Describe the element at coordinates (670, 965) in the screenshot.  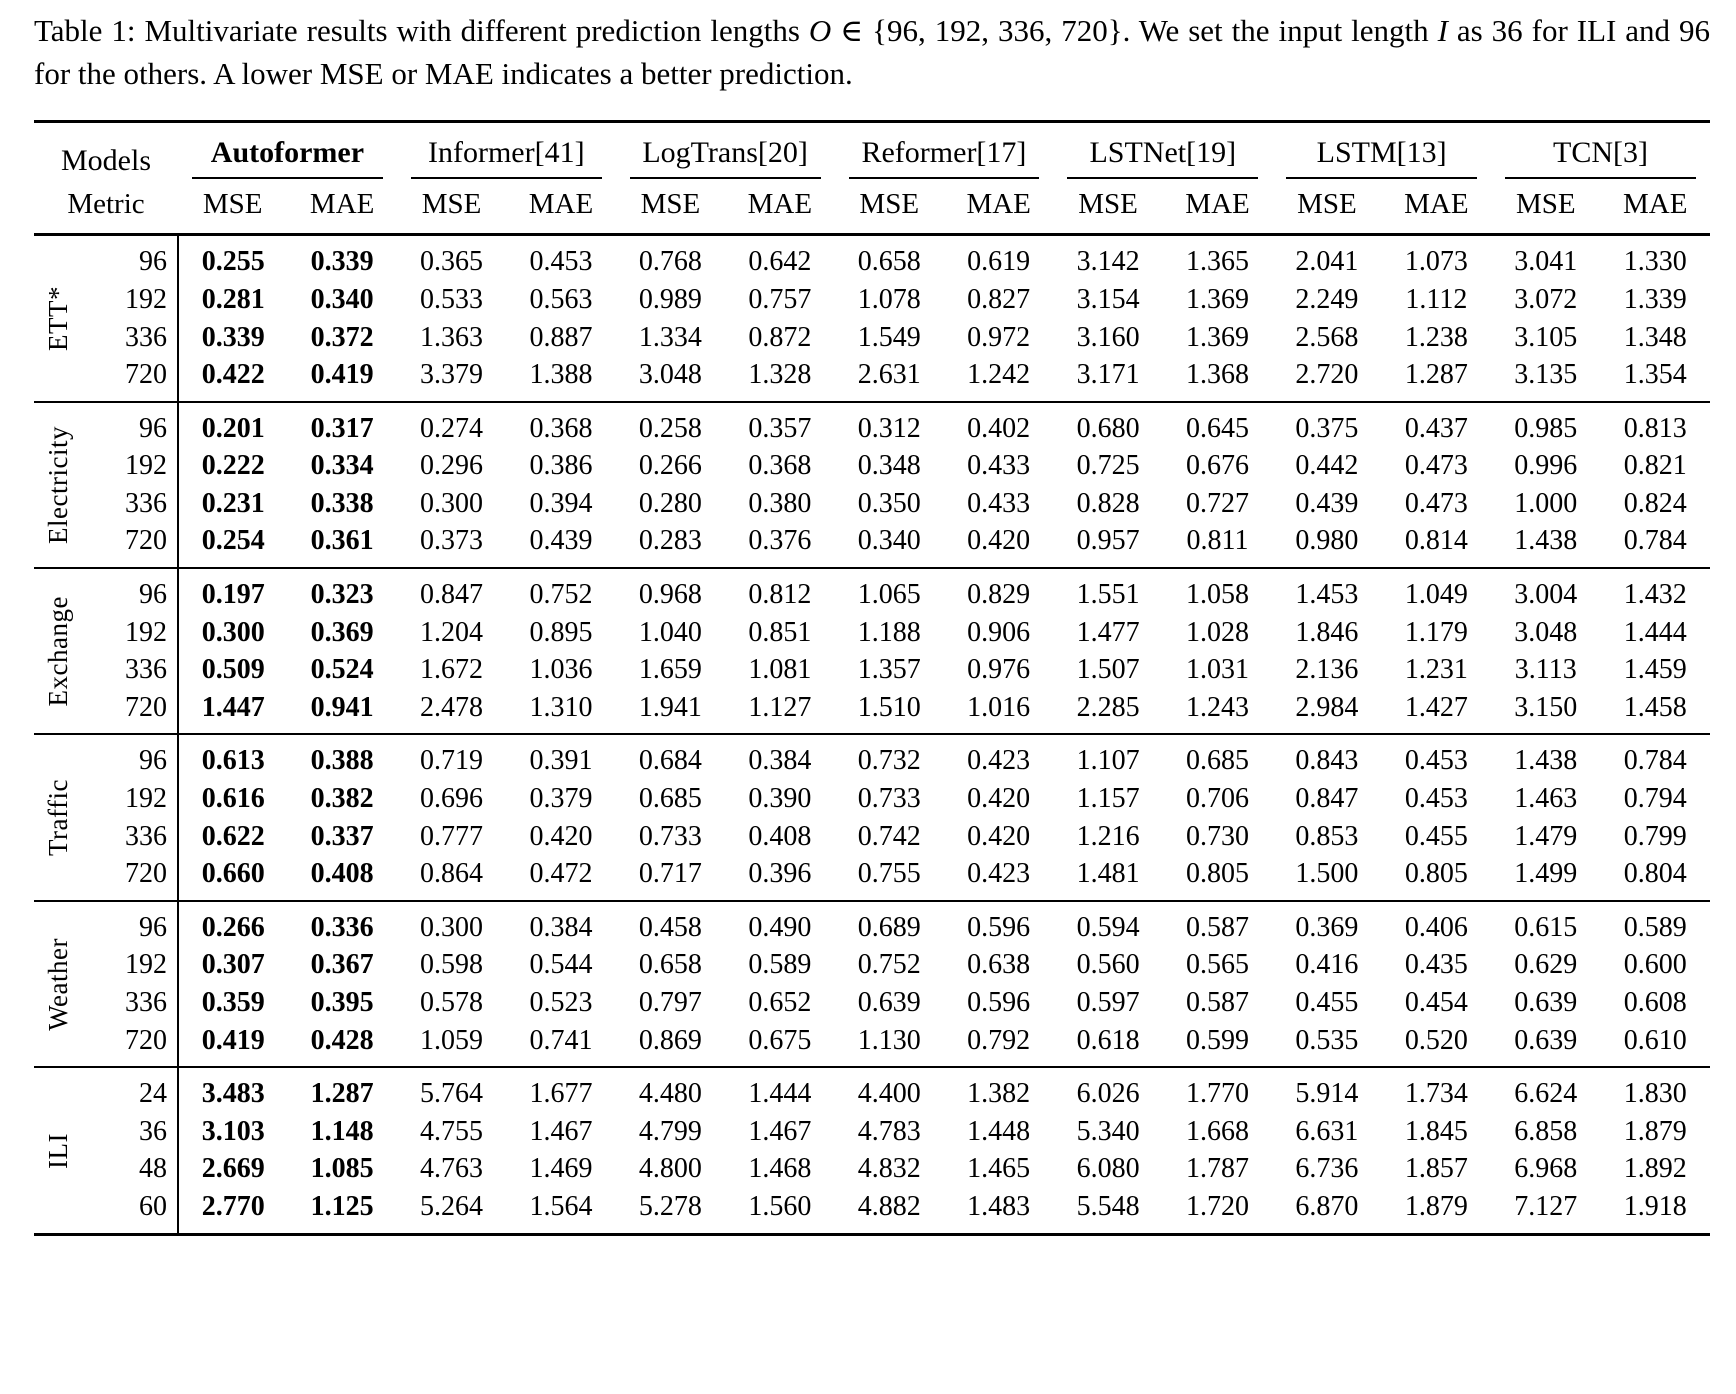
I see `value-cell: 0.658` at that location.